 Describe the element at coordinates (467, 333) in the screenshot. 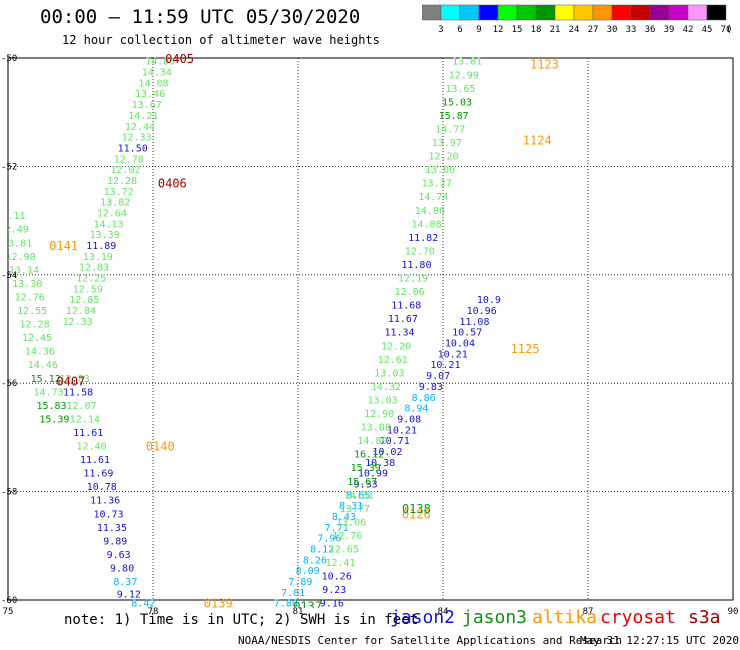

I see `wave-height-label: 10.57` at that location.